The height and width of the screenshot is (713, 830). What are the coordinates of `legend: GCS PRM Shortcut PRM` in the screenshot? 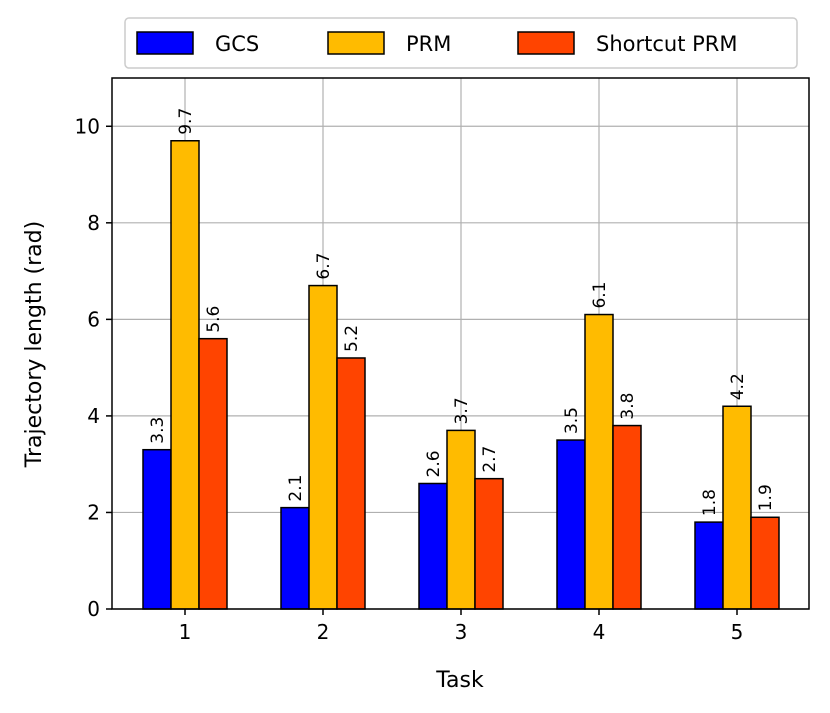 It's located at (461, 43).